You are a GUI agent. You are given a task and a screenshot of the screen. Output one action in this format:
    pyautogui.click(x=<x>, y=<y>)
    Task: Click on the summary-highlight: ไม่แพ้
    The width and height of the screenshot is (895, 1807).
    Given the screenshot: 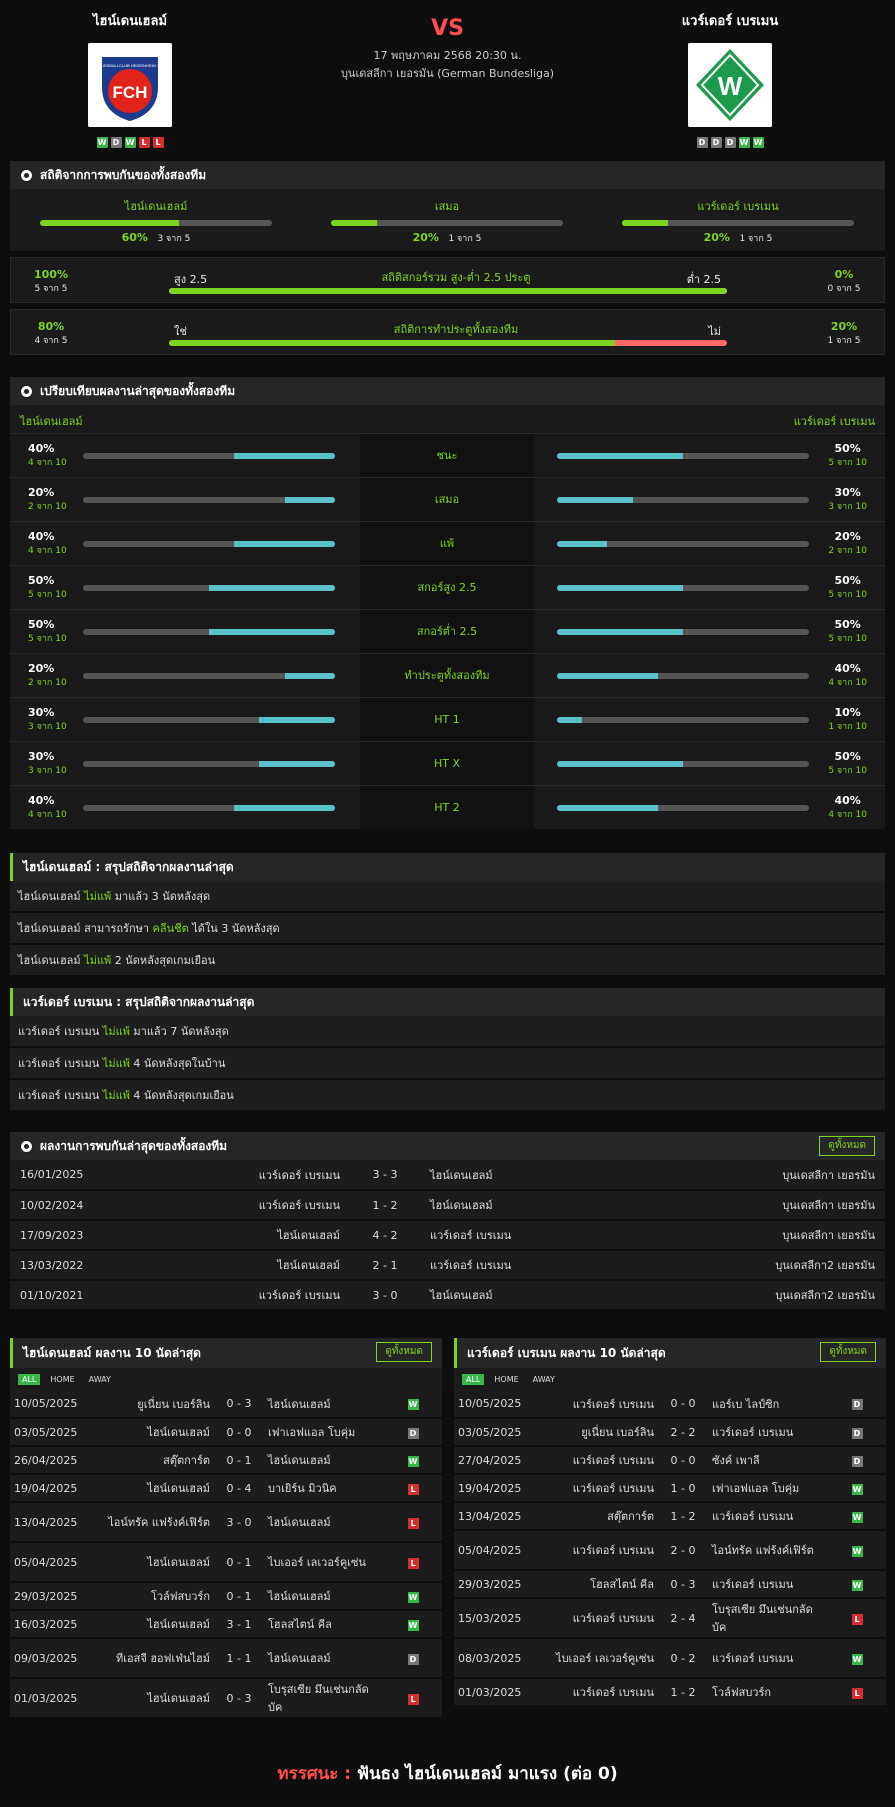 What is the action you would take?
    pyautogui.click(x=98, y=896)
    